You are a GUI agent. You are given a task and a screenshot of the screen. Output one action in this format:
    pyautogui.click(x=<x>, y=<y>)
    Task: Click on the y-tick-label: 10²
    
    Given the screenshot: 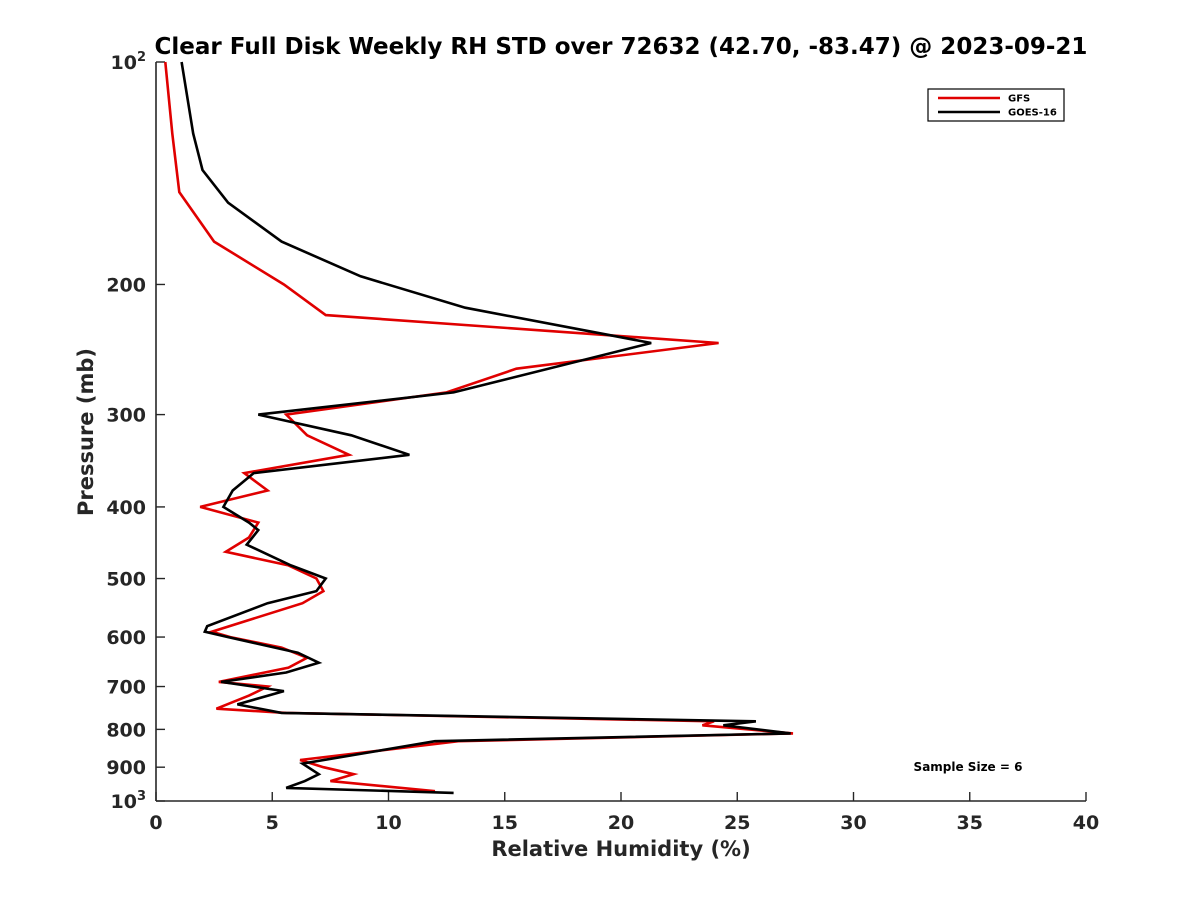 What is the action you would take?
    pyautogui.click(x=129, y=62)
    